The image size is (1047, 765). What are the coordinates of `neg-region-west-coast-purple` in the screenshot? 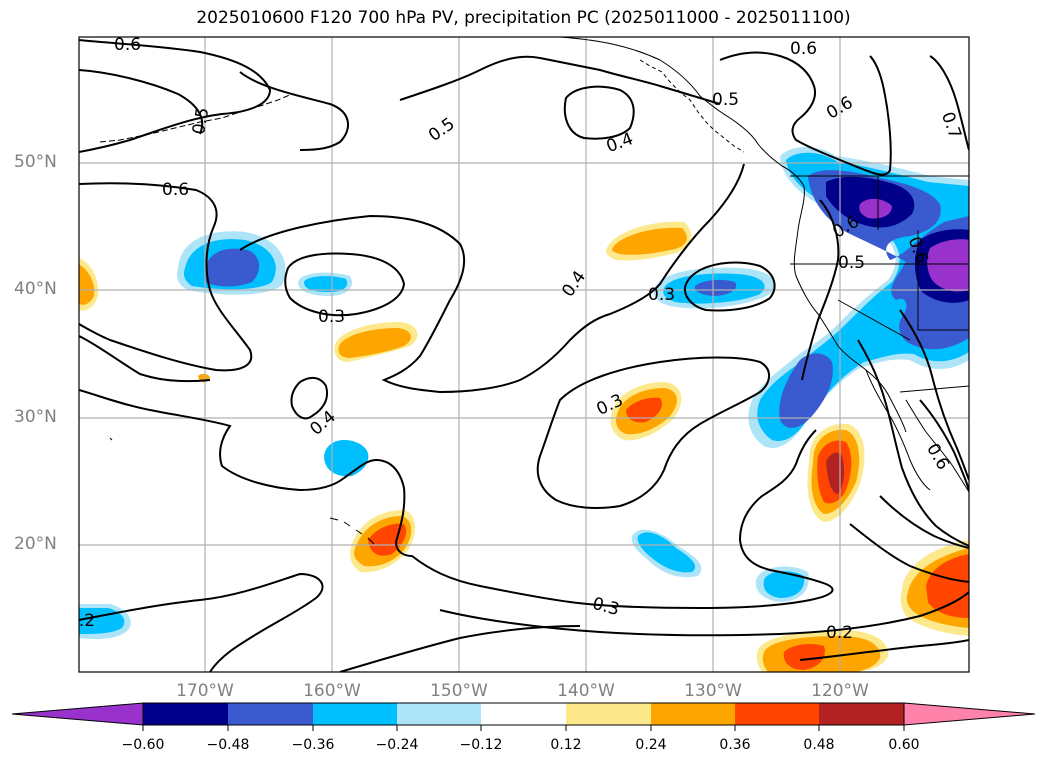 It's located at (875, 208).